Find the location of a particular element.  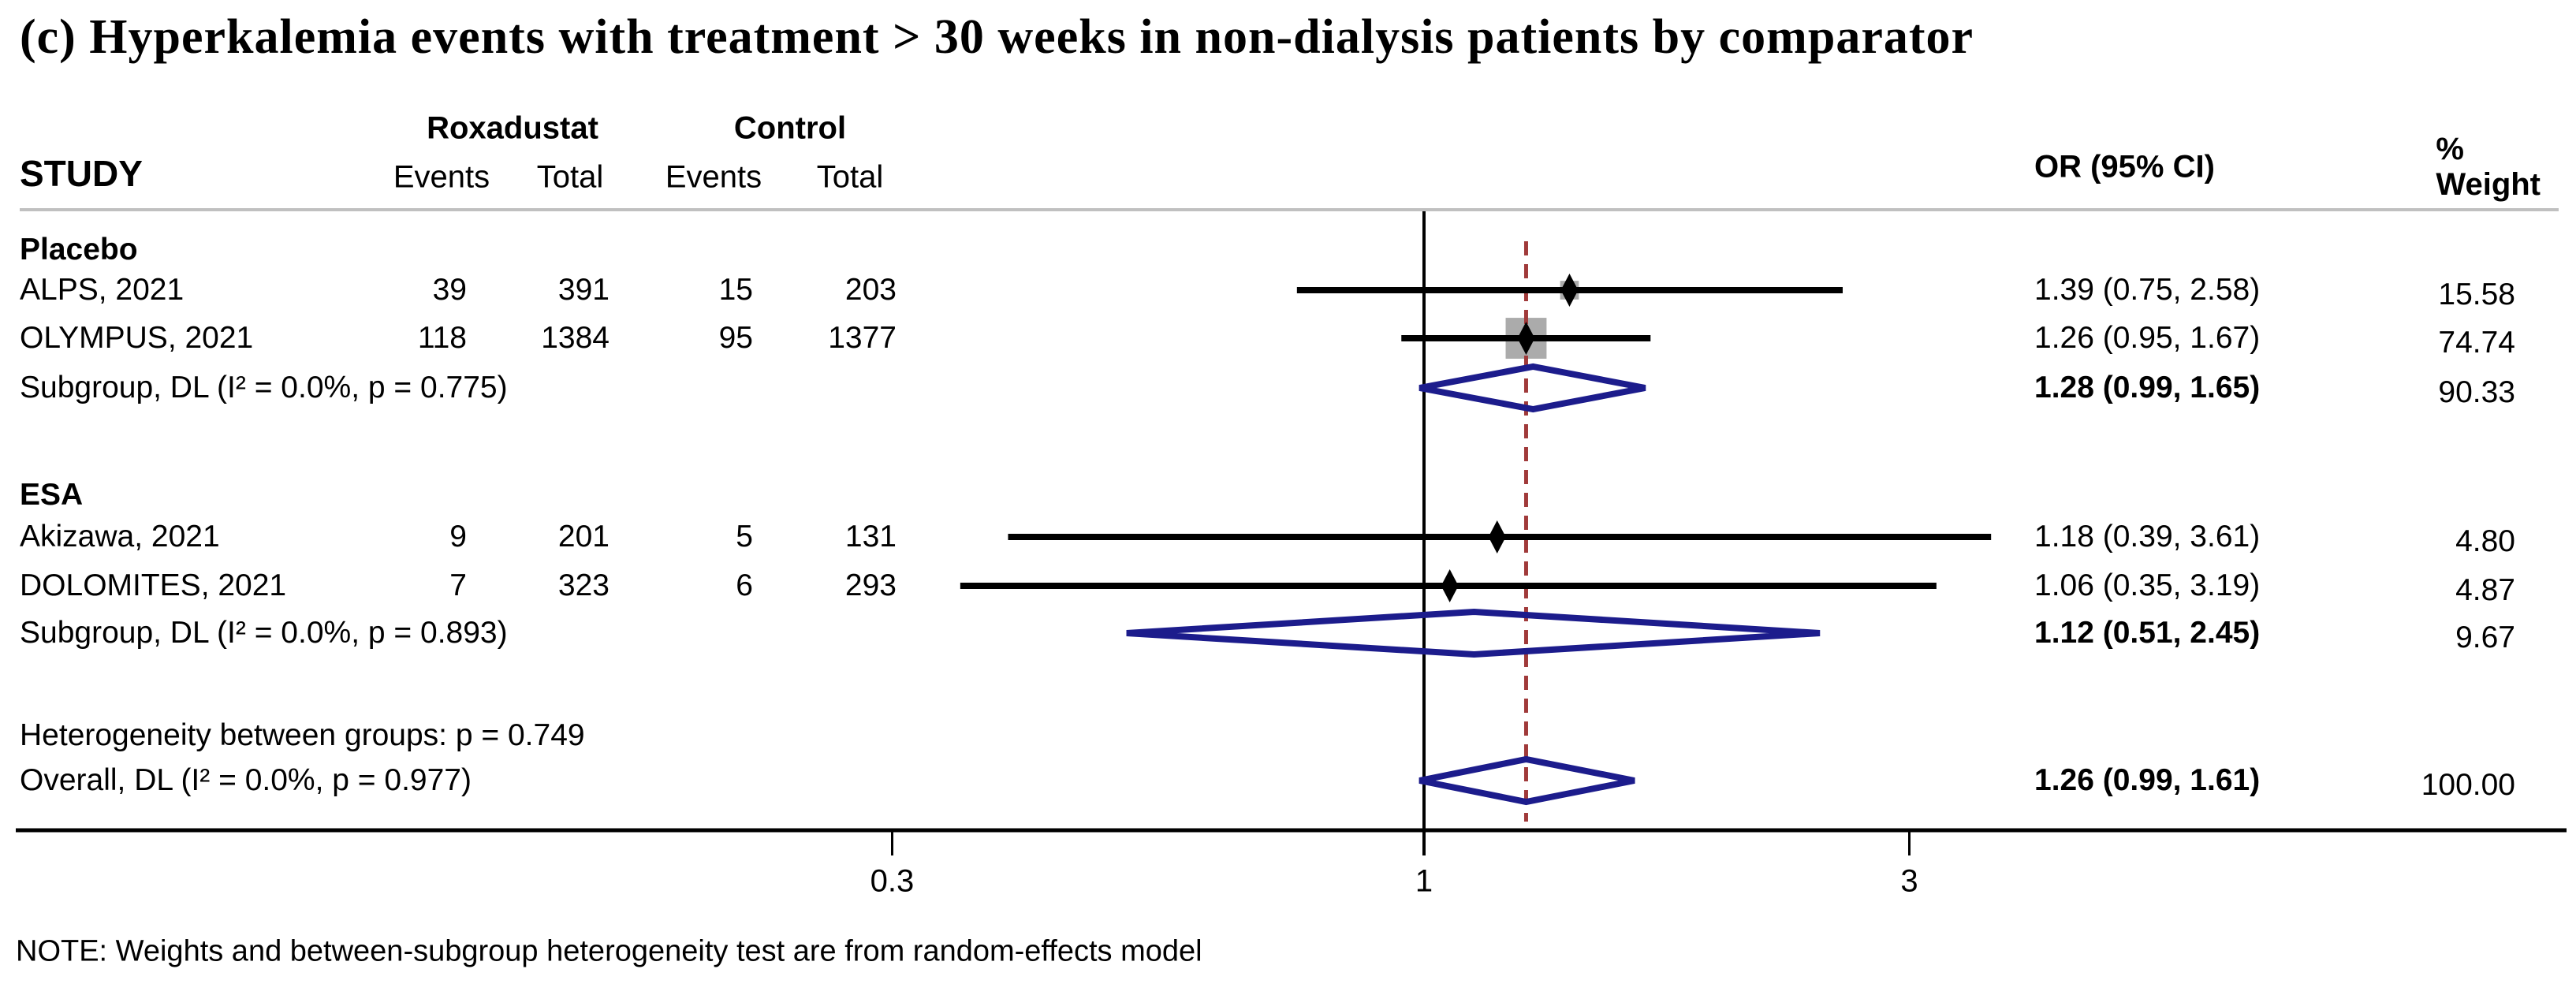

column-header-control: Control is located at coordinates (790, 128).